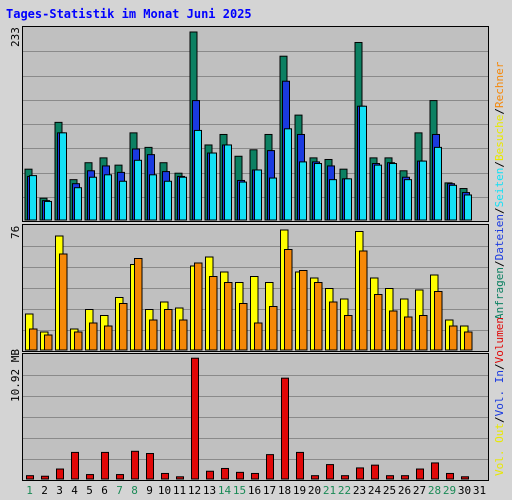 This screenshot has width=512, height=500. I want to click on x-tick-label: 8, so click(134, 490).